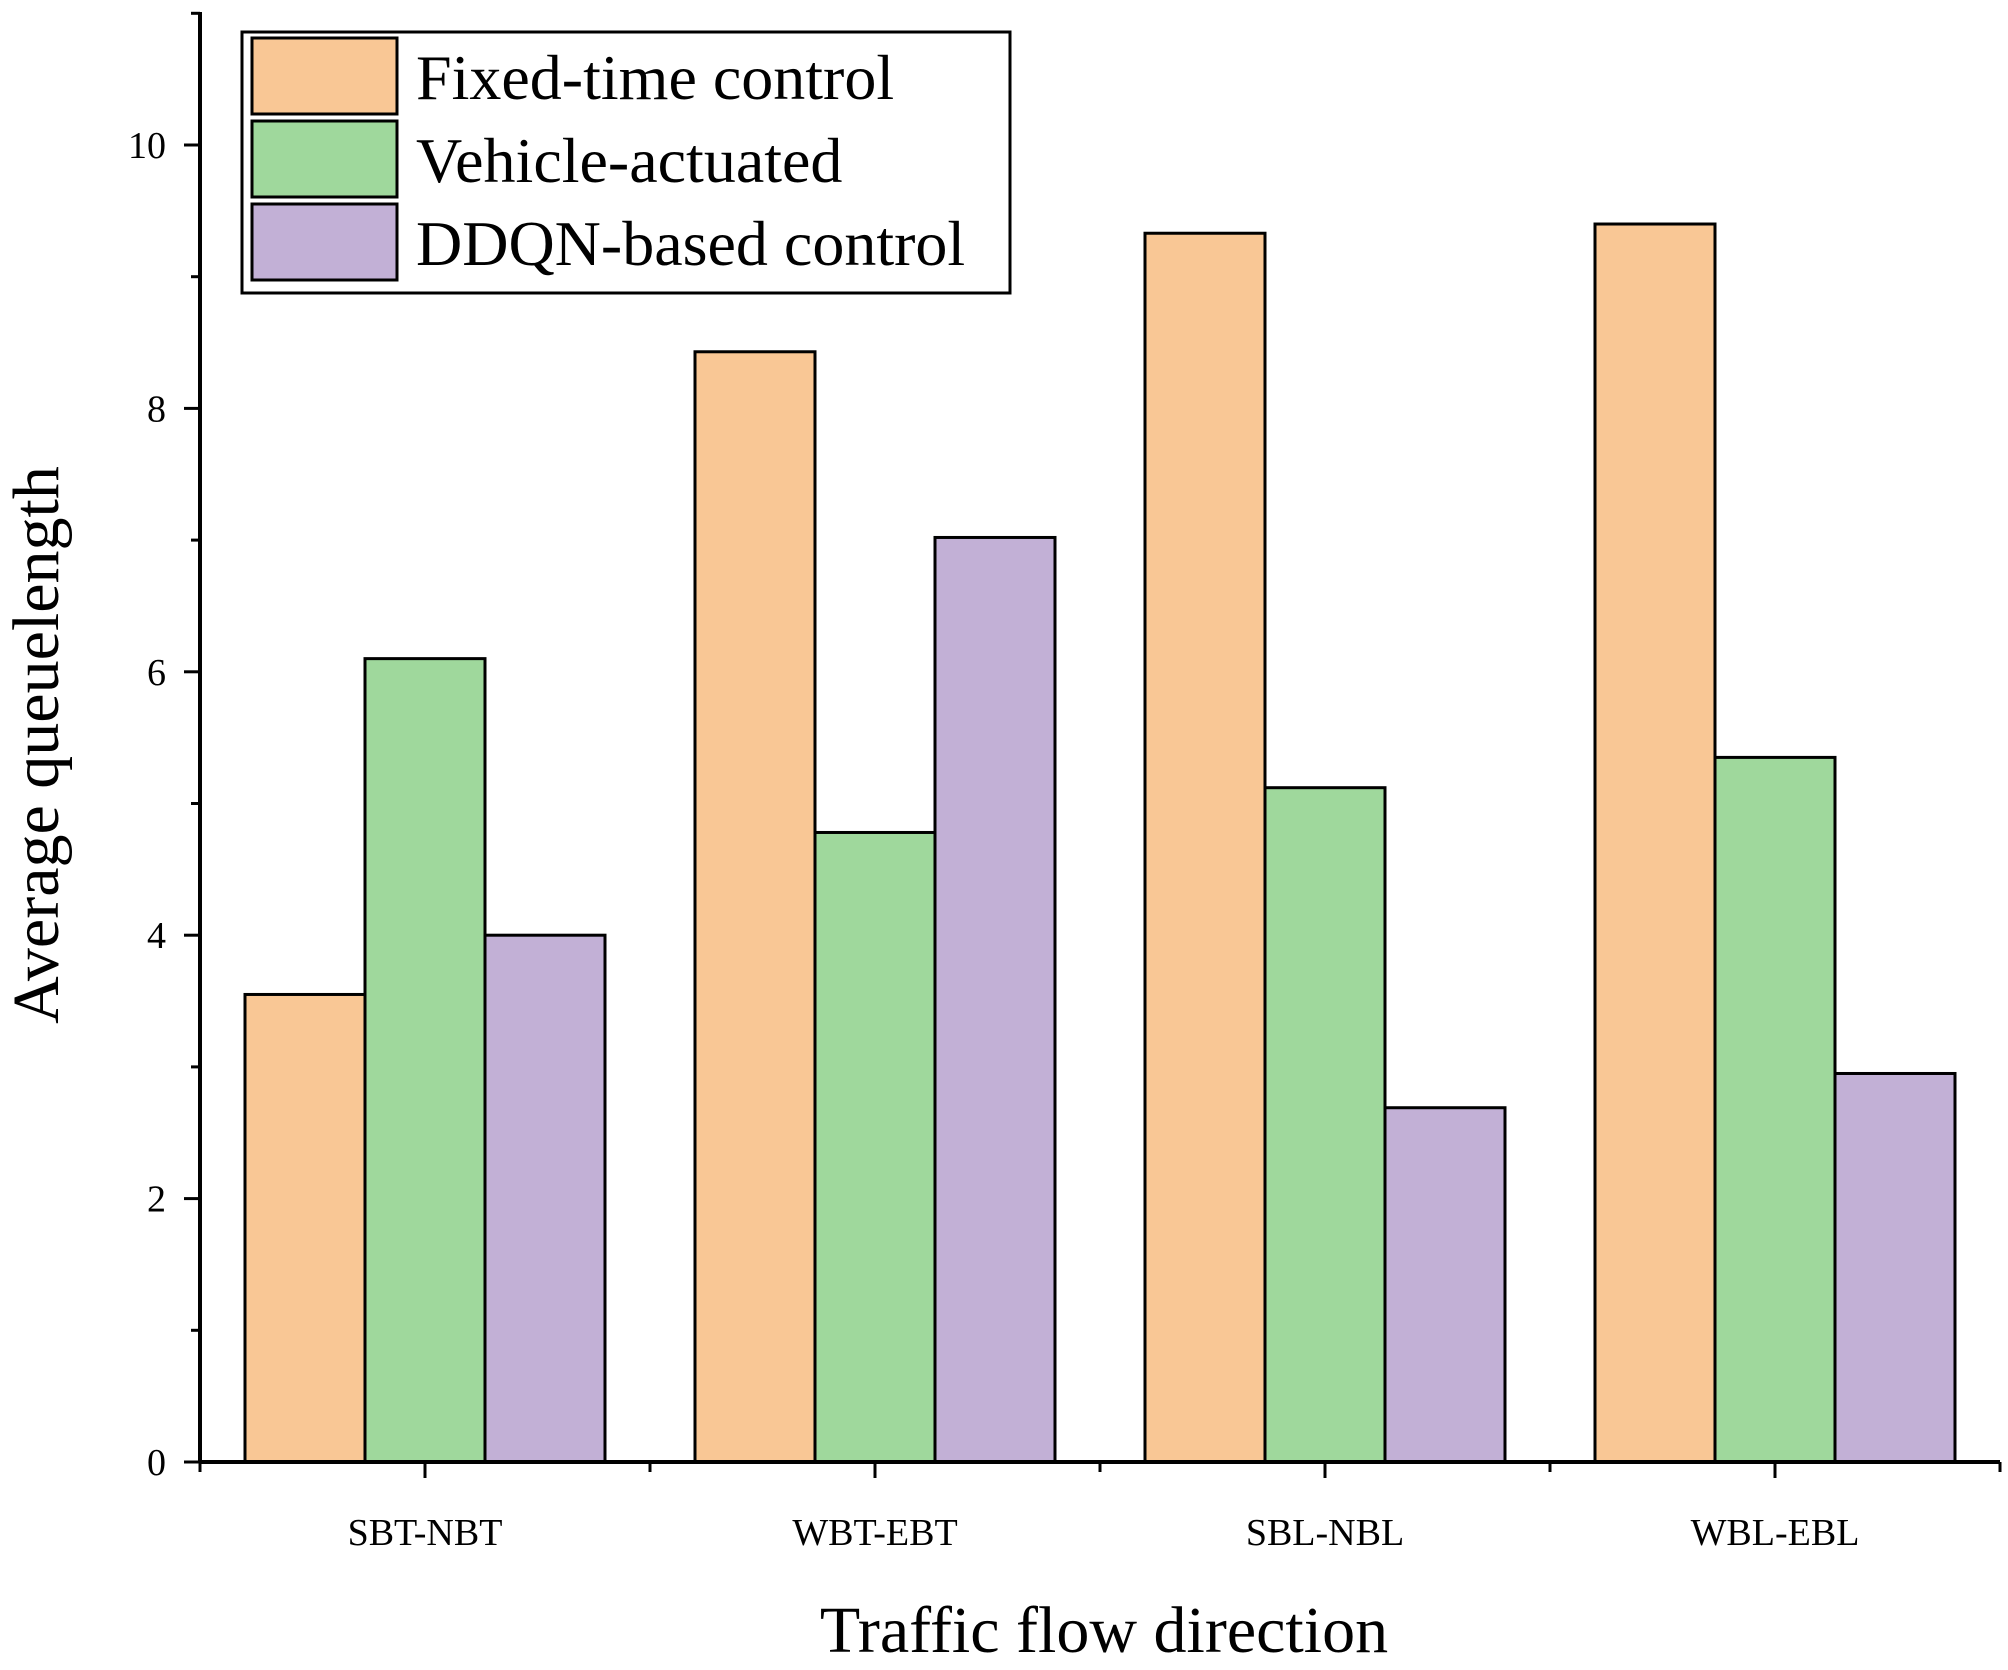 The height and width of the screenshot is (1670, 2008). Describe the element at coordinates (425, 1533) in the screenshot. I see `x-tick-label: SBT-NBT` at that location.